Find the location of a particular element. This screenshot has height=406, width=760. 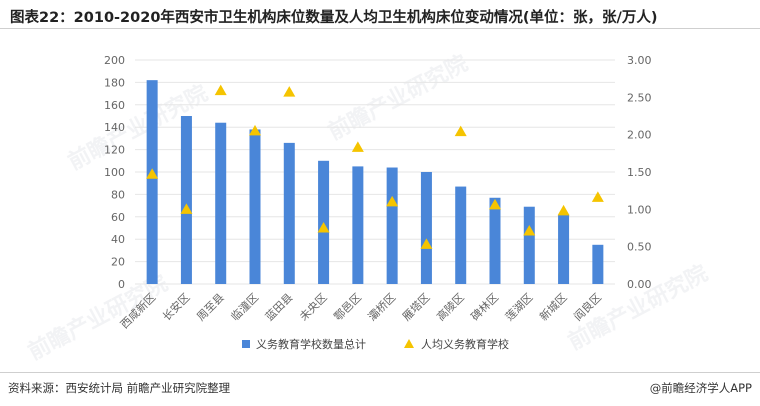

x-tick-label: 西咸新区 is located at coordinates (137, 310).